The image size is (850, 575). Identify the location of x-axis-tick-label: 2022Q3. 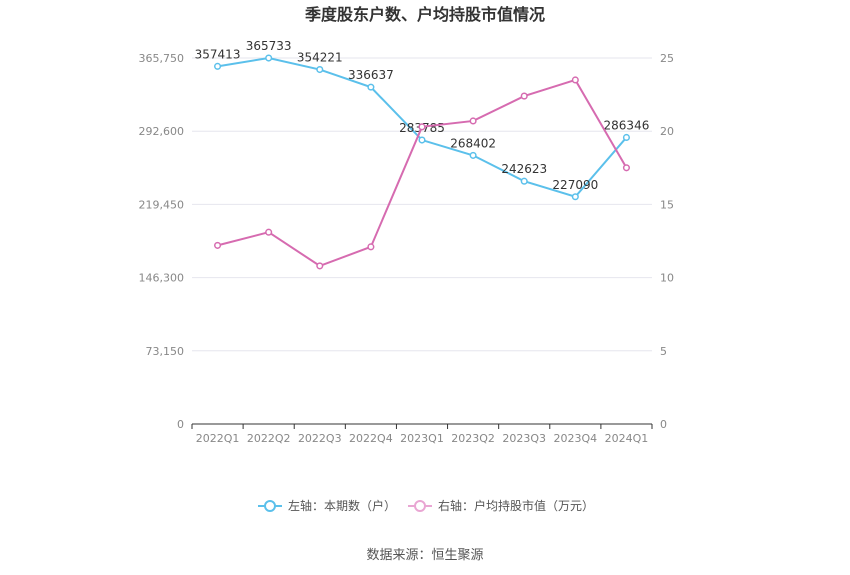
(320, 438).